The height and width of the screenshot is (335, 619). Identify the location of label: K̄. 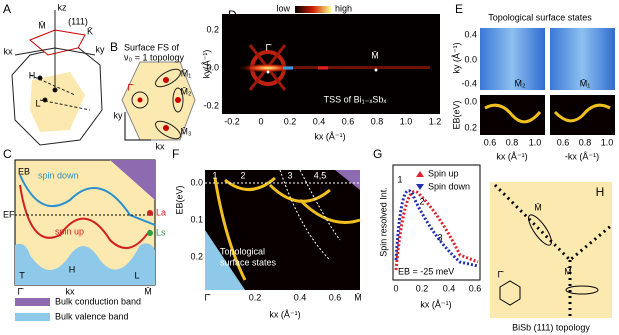
(90, 31).